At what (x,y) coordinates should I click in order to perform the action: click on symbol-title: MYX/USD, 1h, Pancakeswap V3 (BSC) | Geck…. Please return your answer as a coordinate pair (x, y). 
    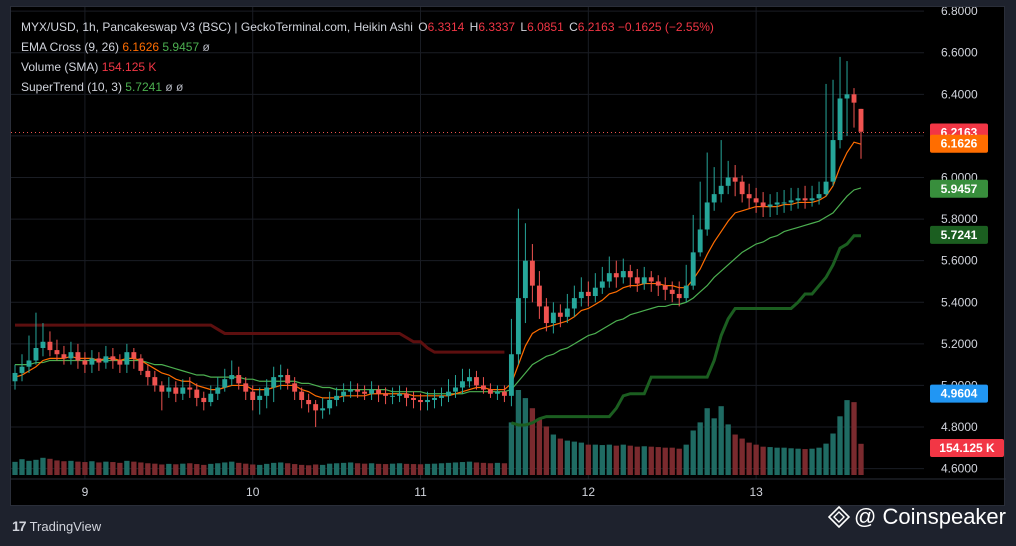
    Looking at the image, I should click on (217, 27).